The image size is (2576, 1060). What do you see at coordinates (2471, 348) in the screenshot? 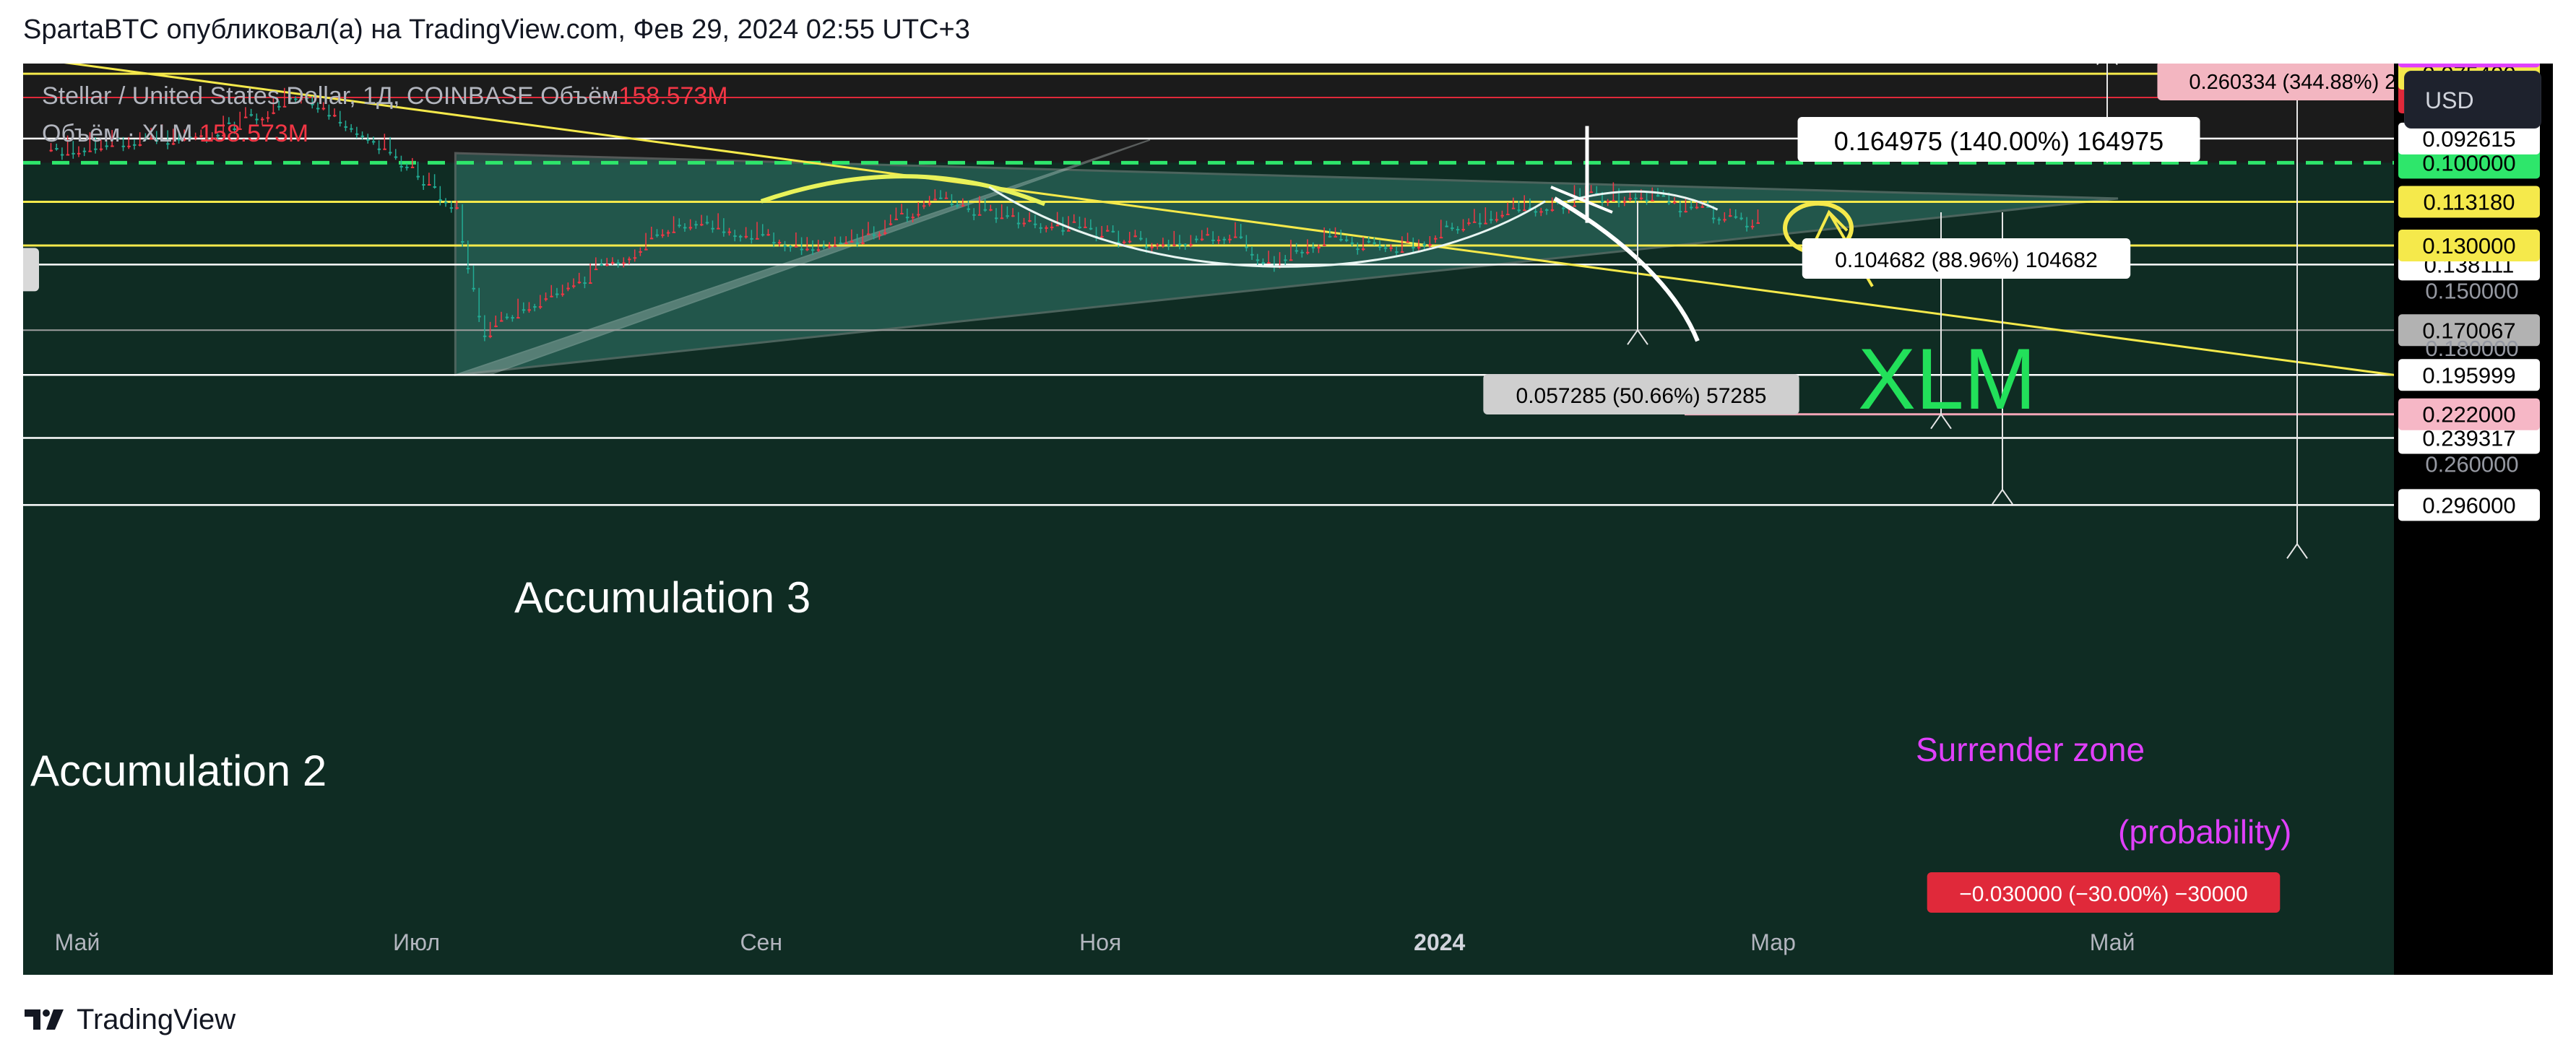
I see `y-tick-label: 0.180000` at bounding box center [2471, 348].